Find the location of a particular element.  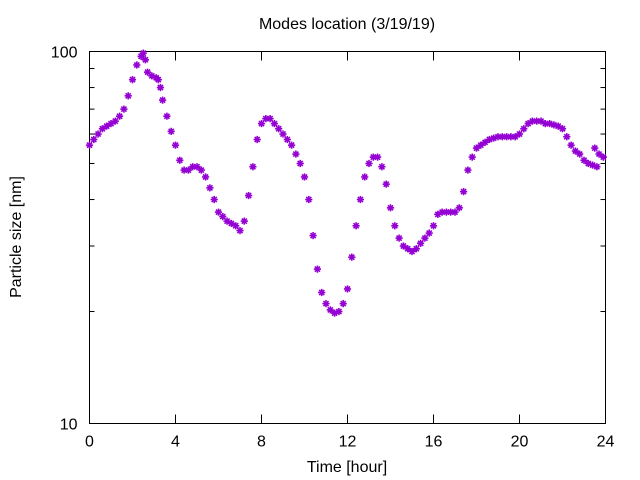

x-tick-label: 16 is located at coordinates (434, 442).